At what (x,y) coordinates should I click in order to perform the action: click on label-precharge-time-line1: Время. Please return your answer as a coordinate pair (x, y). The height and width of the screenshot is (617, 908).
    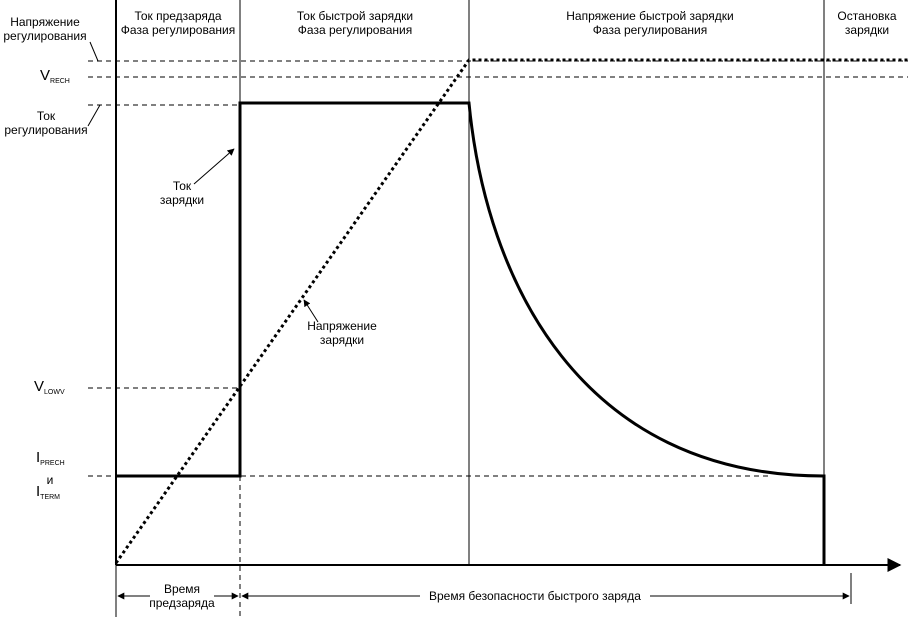
    Looking at the image, I should click on (182, 589).